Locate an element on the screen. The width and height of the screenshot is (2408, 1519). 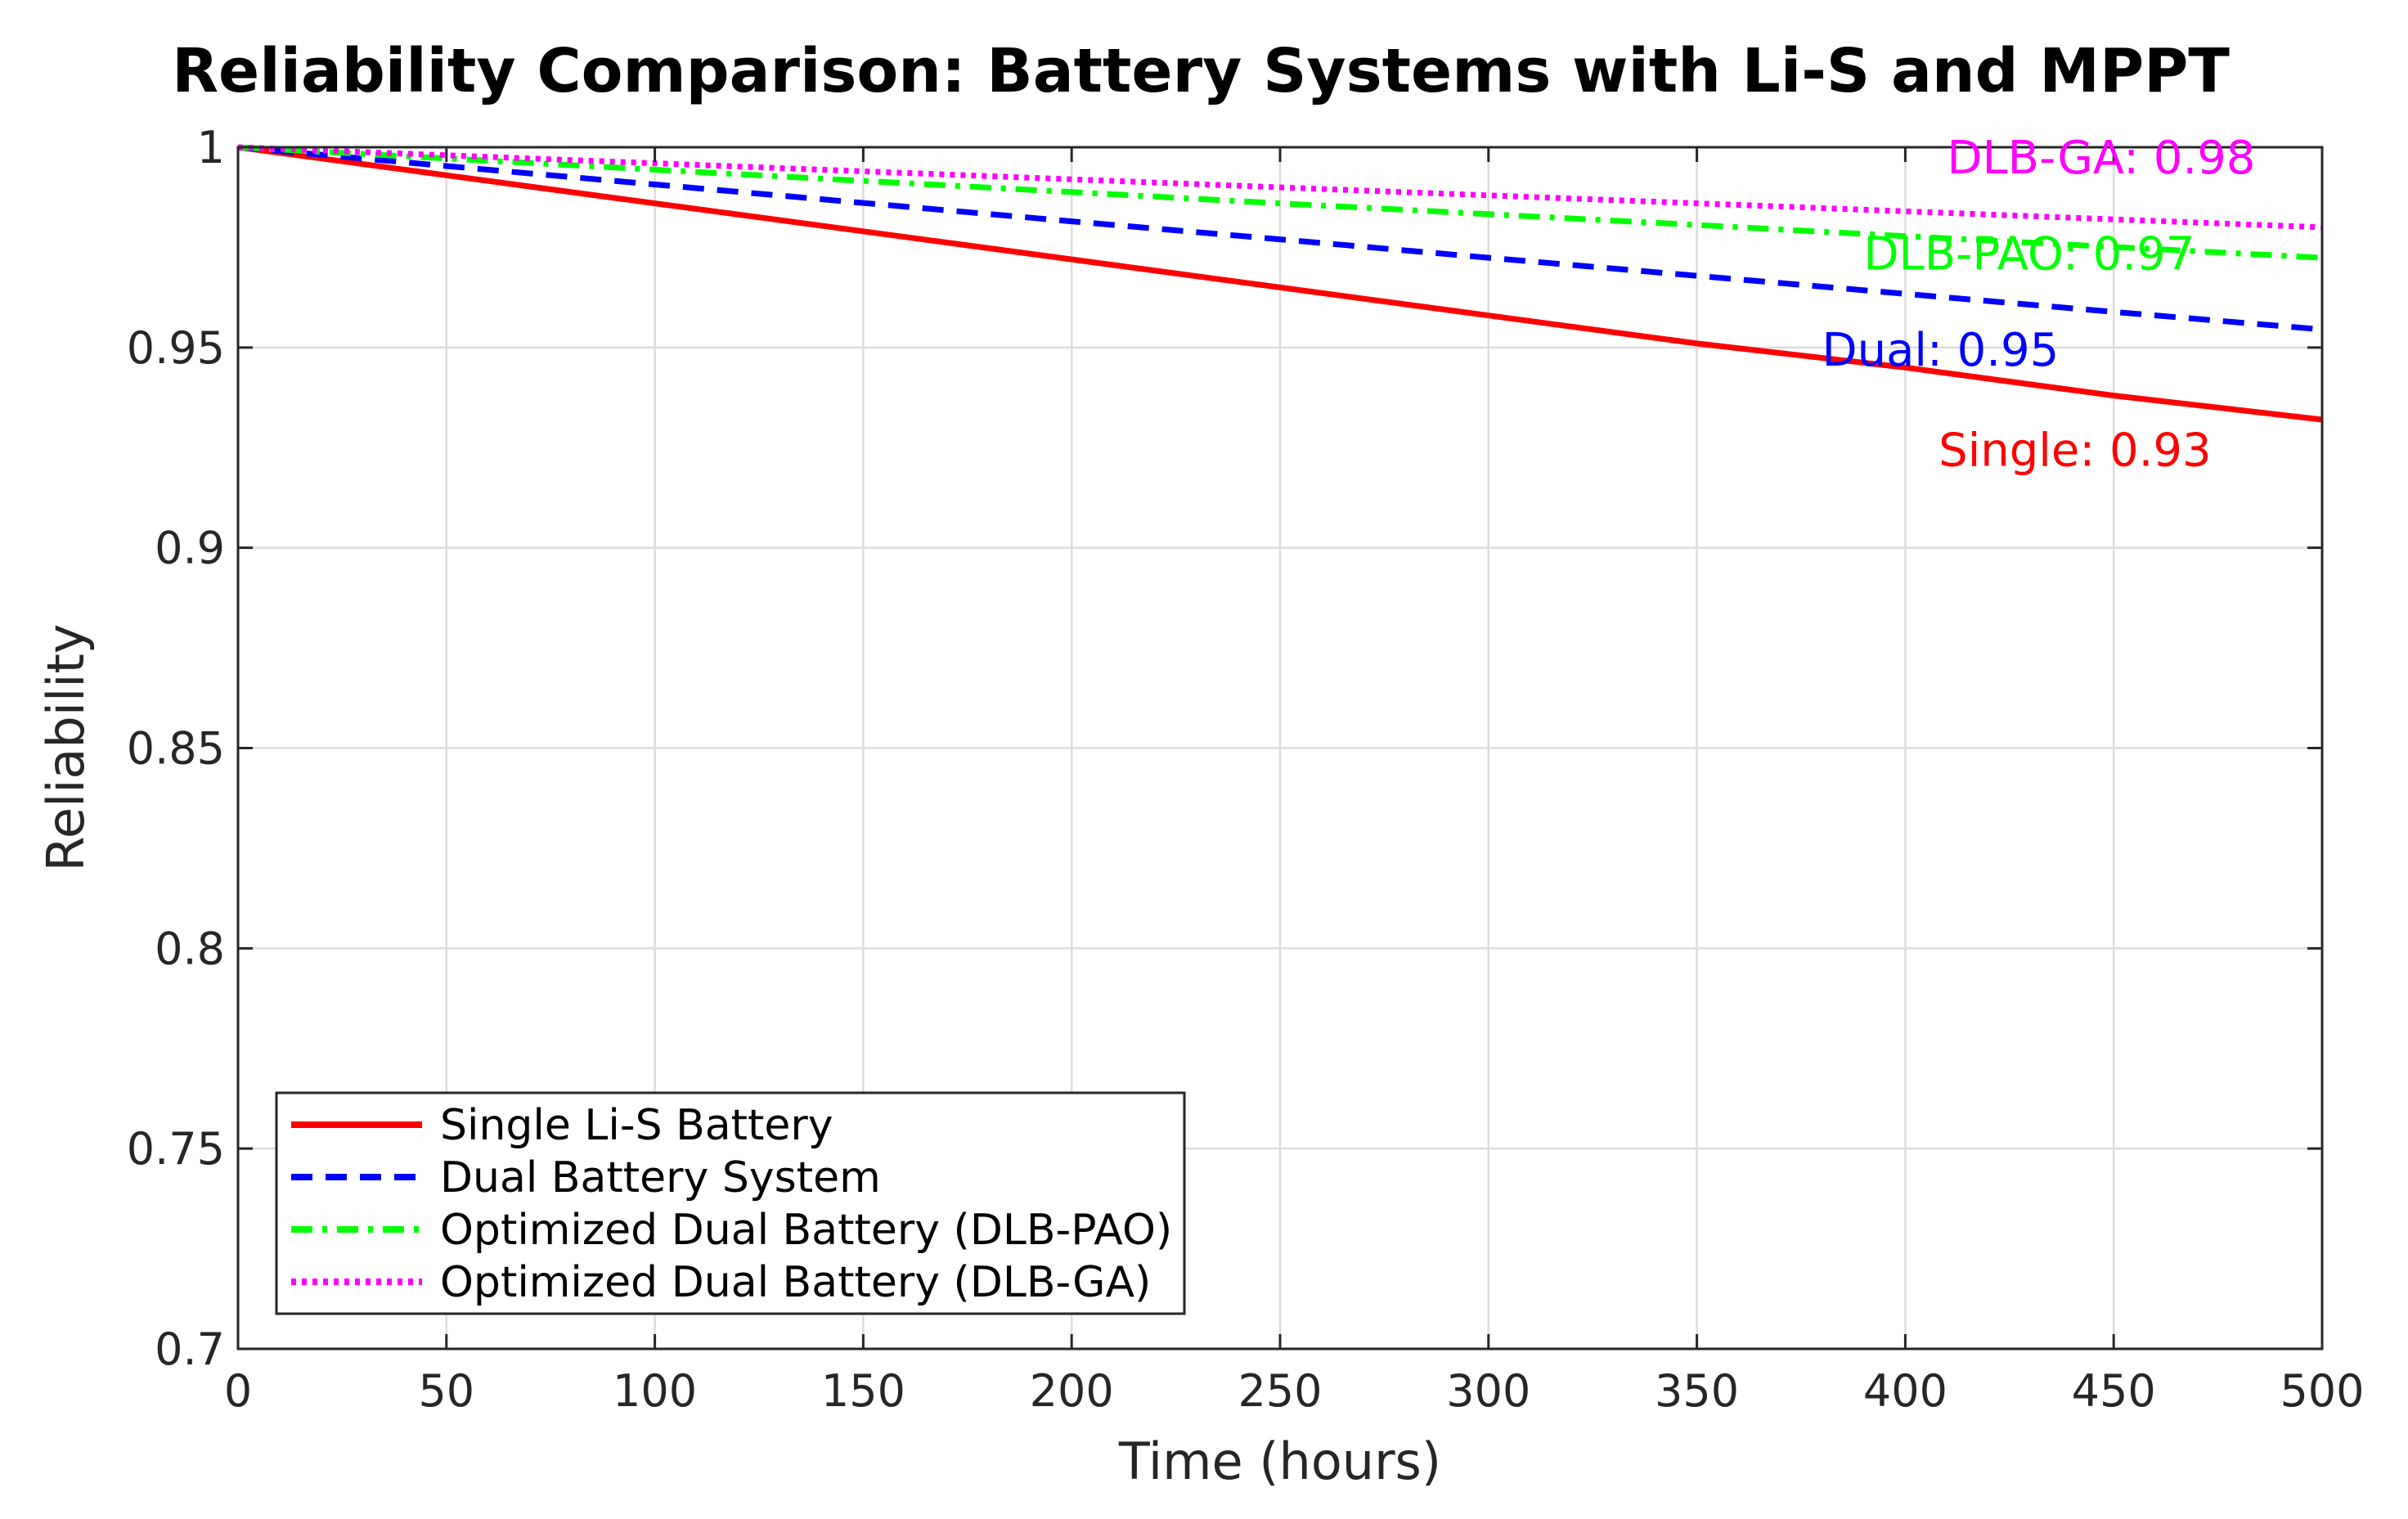
x-tick-label: 450 is located at coordinates (2114, 1391).